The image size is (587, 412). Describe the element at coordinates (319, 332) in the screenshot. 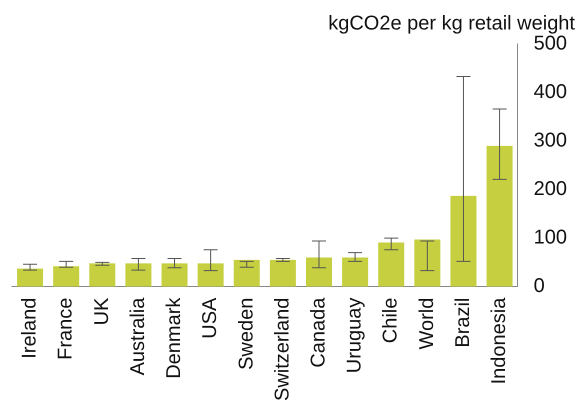

I see `x-tick-label: Canada` at that location.